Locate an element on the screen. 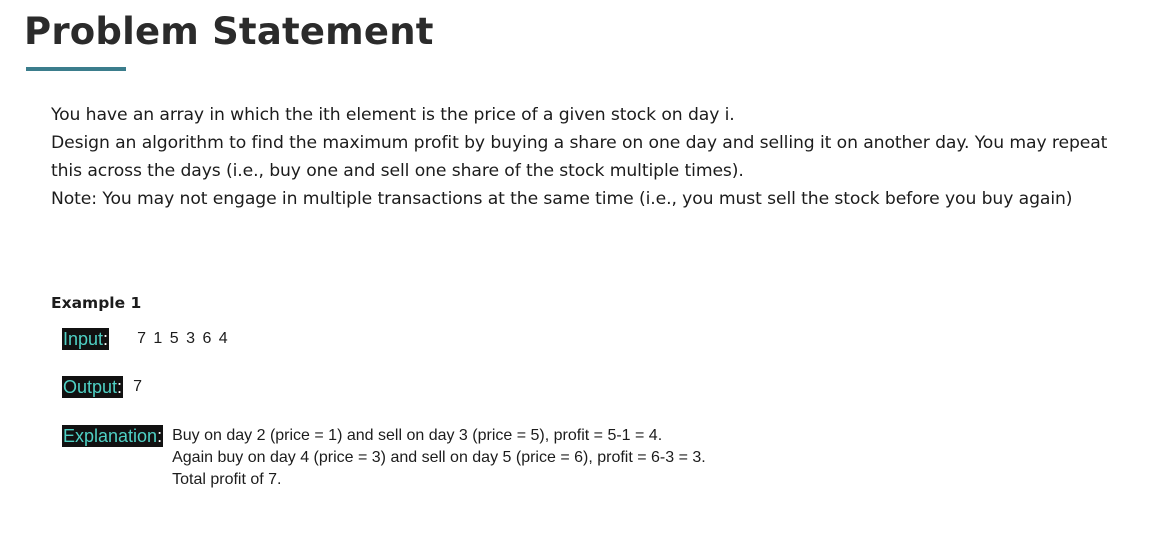 The image size is (1165, 536). output-value: 7 is located at coordinates (138, 386).